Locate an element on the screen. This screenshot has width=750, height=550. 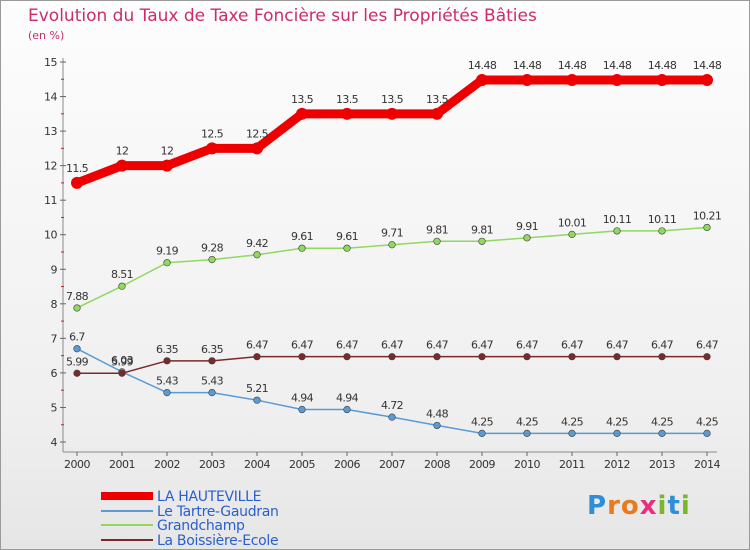
data-label: 11.5 is located at coordinates (77, 168).